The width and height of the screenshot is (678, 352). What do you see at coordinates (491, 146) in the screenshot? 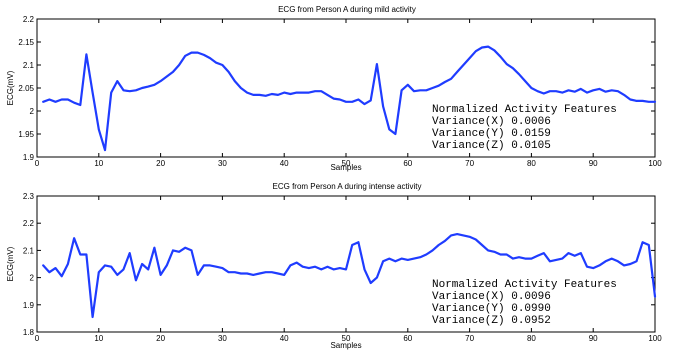
I see `annotation-variance-z: Variance(Z) 0.0105` at bounding box center [491, 146].